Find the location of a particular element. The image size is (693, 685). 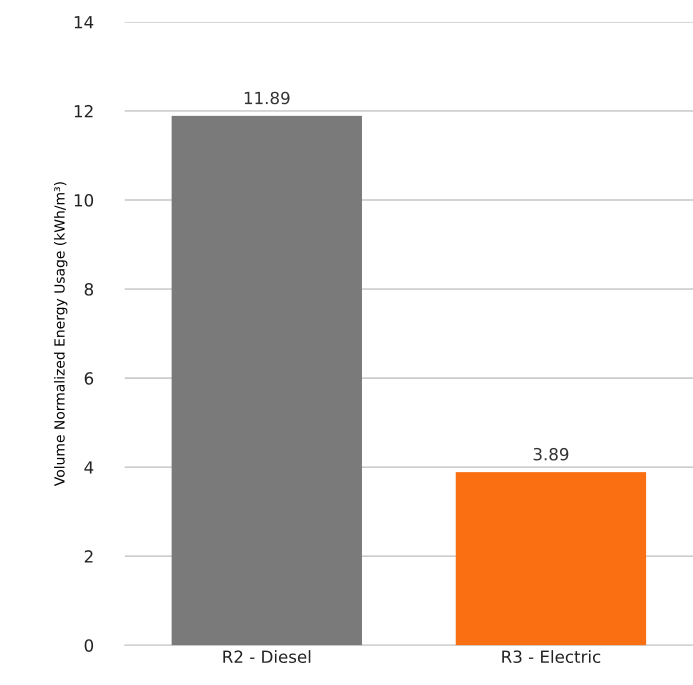

y-tick-label: 12 is located at coordinates (83, 111).